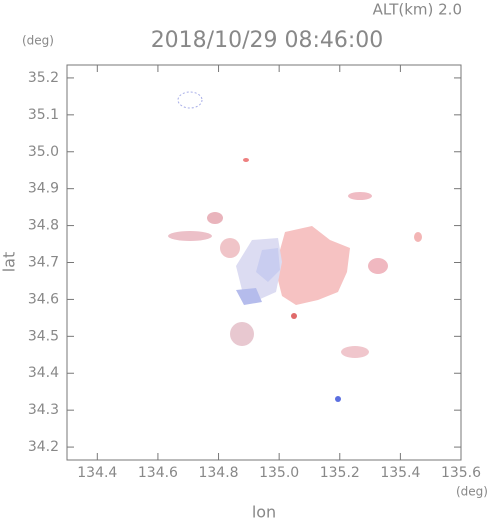 The width and height of the screenshot is (491, 521). Describe the element at coordinates (43, 78) in the screenshot. I see `y-tick-label: 35.2` at that location.